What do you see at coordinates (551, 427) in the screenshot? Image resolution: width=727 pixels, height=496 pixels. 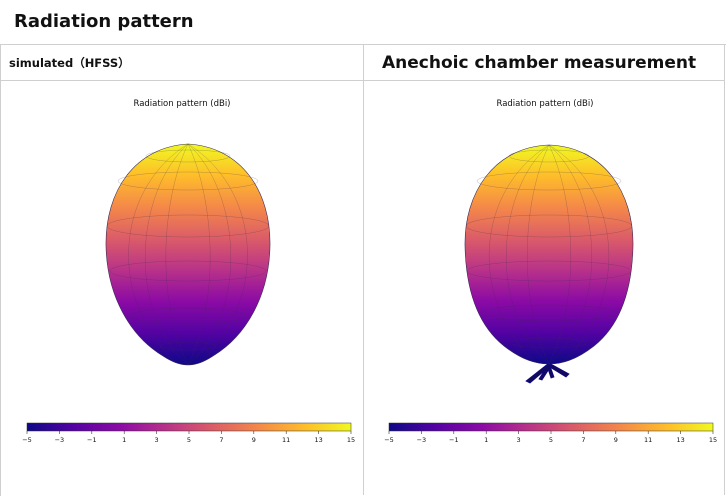 I see `colorbar-measured` at bounding box center [551, 427].